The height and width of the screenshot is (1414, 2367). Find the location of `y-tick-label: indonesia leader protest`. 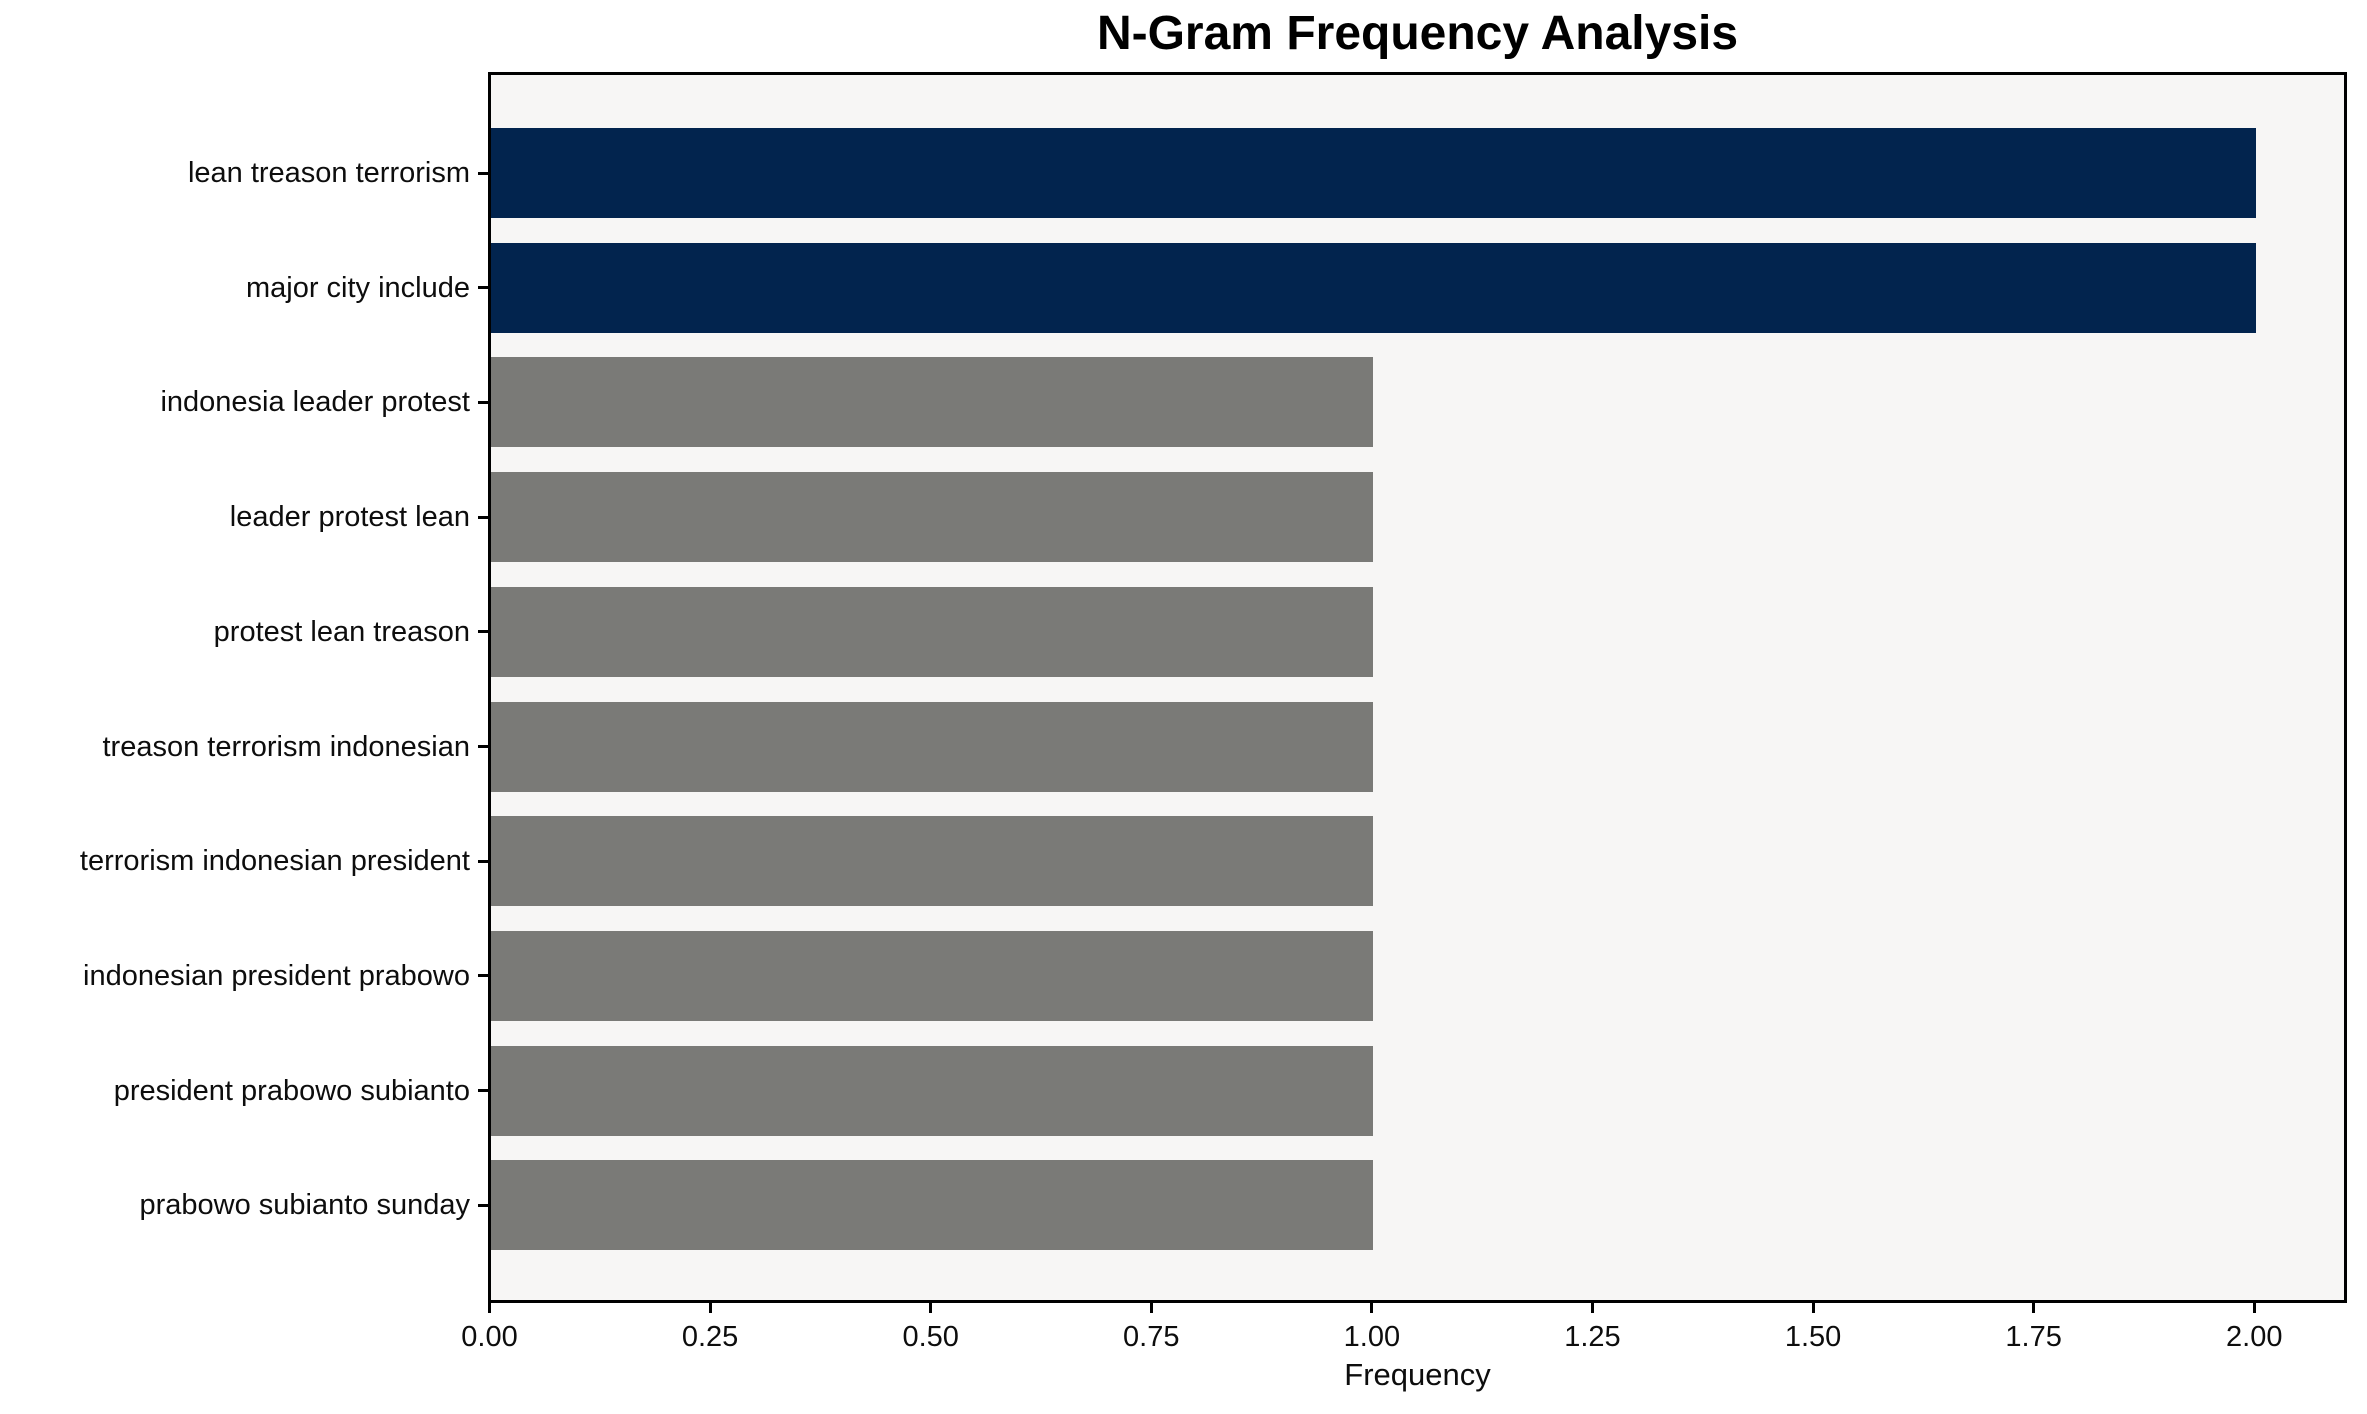

y-tick-label: indonesia leader protest is located at coordinates (315, 402).